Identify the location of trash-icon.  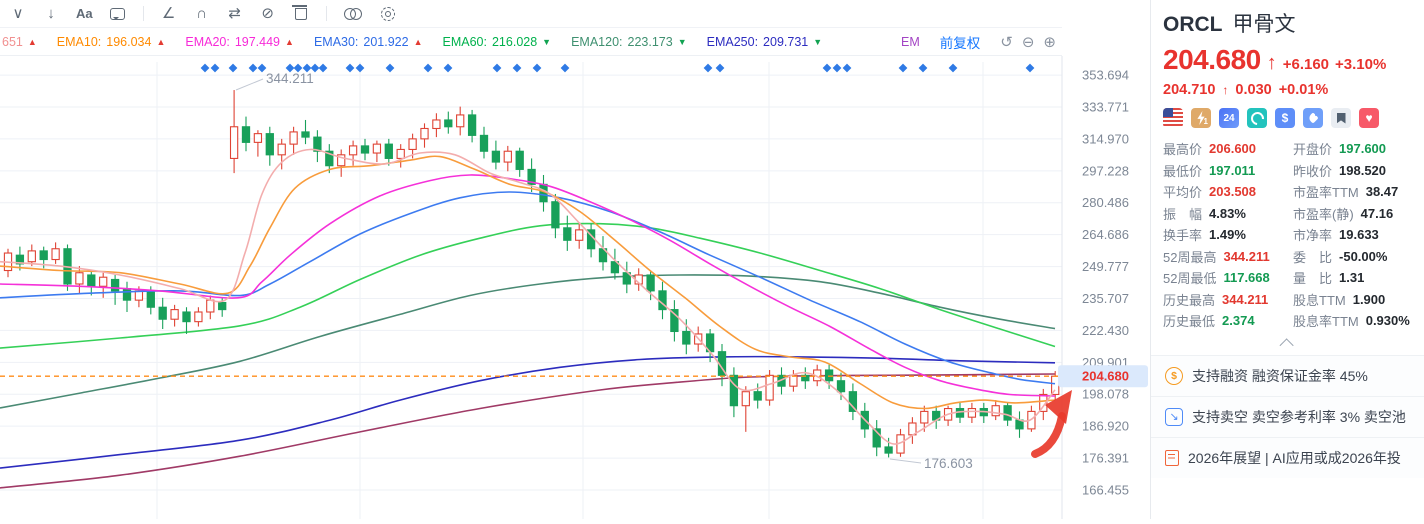
(300, 12).